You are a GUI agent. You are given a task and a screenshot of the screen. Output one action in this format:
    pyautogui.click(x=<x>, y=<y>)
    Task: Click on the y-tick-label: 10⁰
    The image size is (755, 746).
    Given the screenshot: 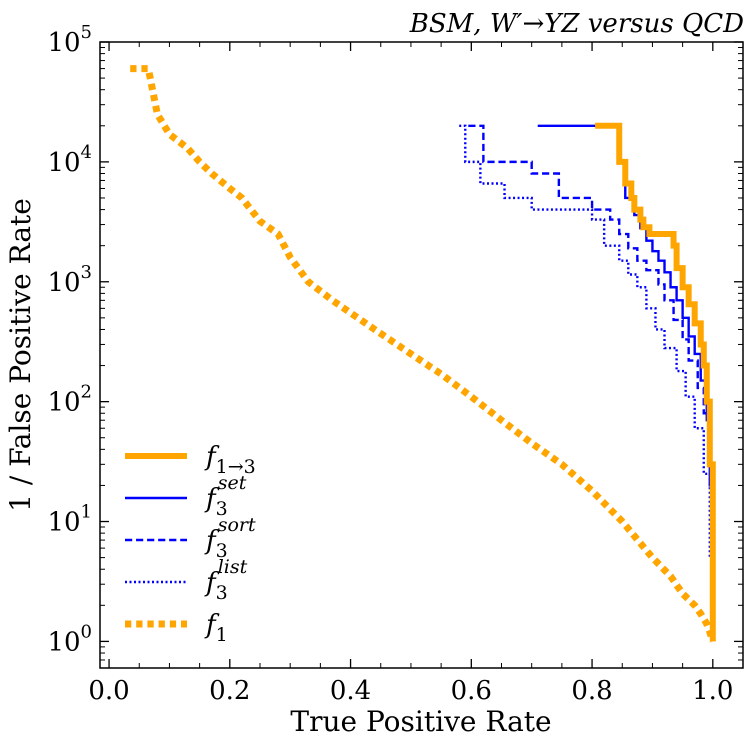 What is the action you would take?
    pyautogui.click(x=69, y=639)
    